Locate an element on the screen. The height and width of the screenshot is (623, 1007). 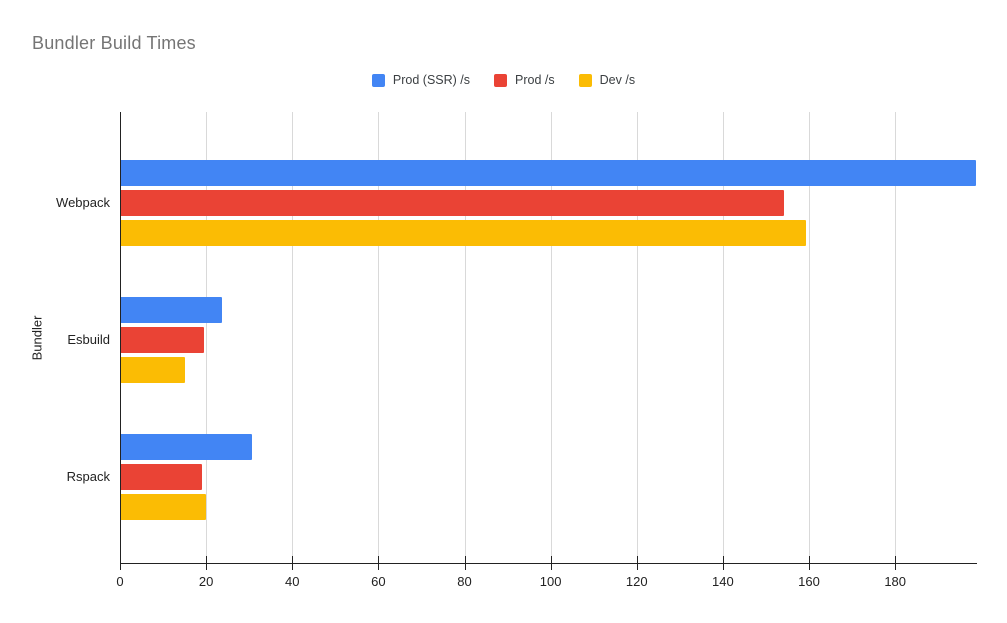
legend-label: Dev /s is located at coordinates (617, 80).